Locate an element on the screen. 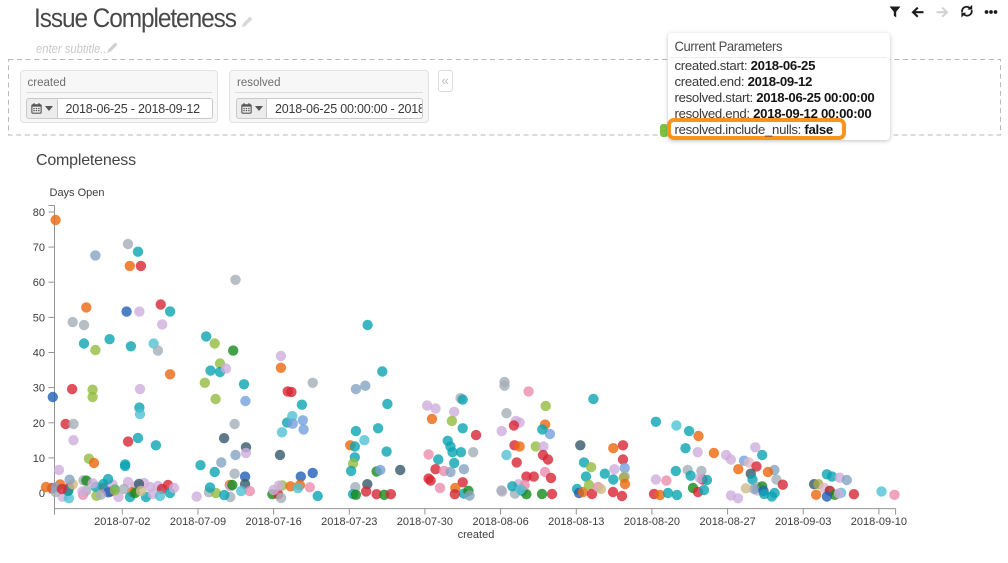 This screenshot has width=1008, height=563. svg-text: 60 is located at coordinates (39, 283).